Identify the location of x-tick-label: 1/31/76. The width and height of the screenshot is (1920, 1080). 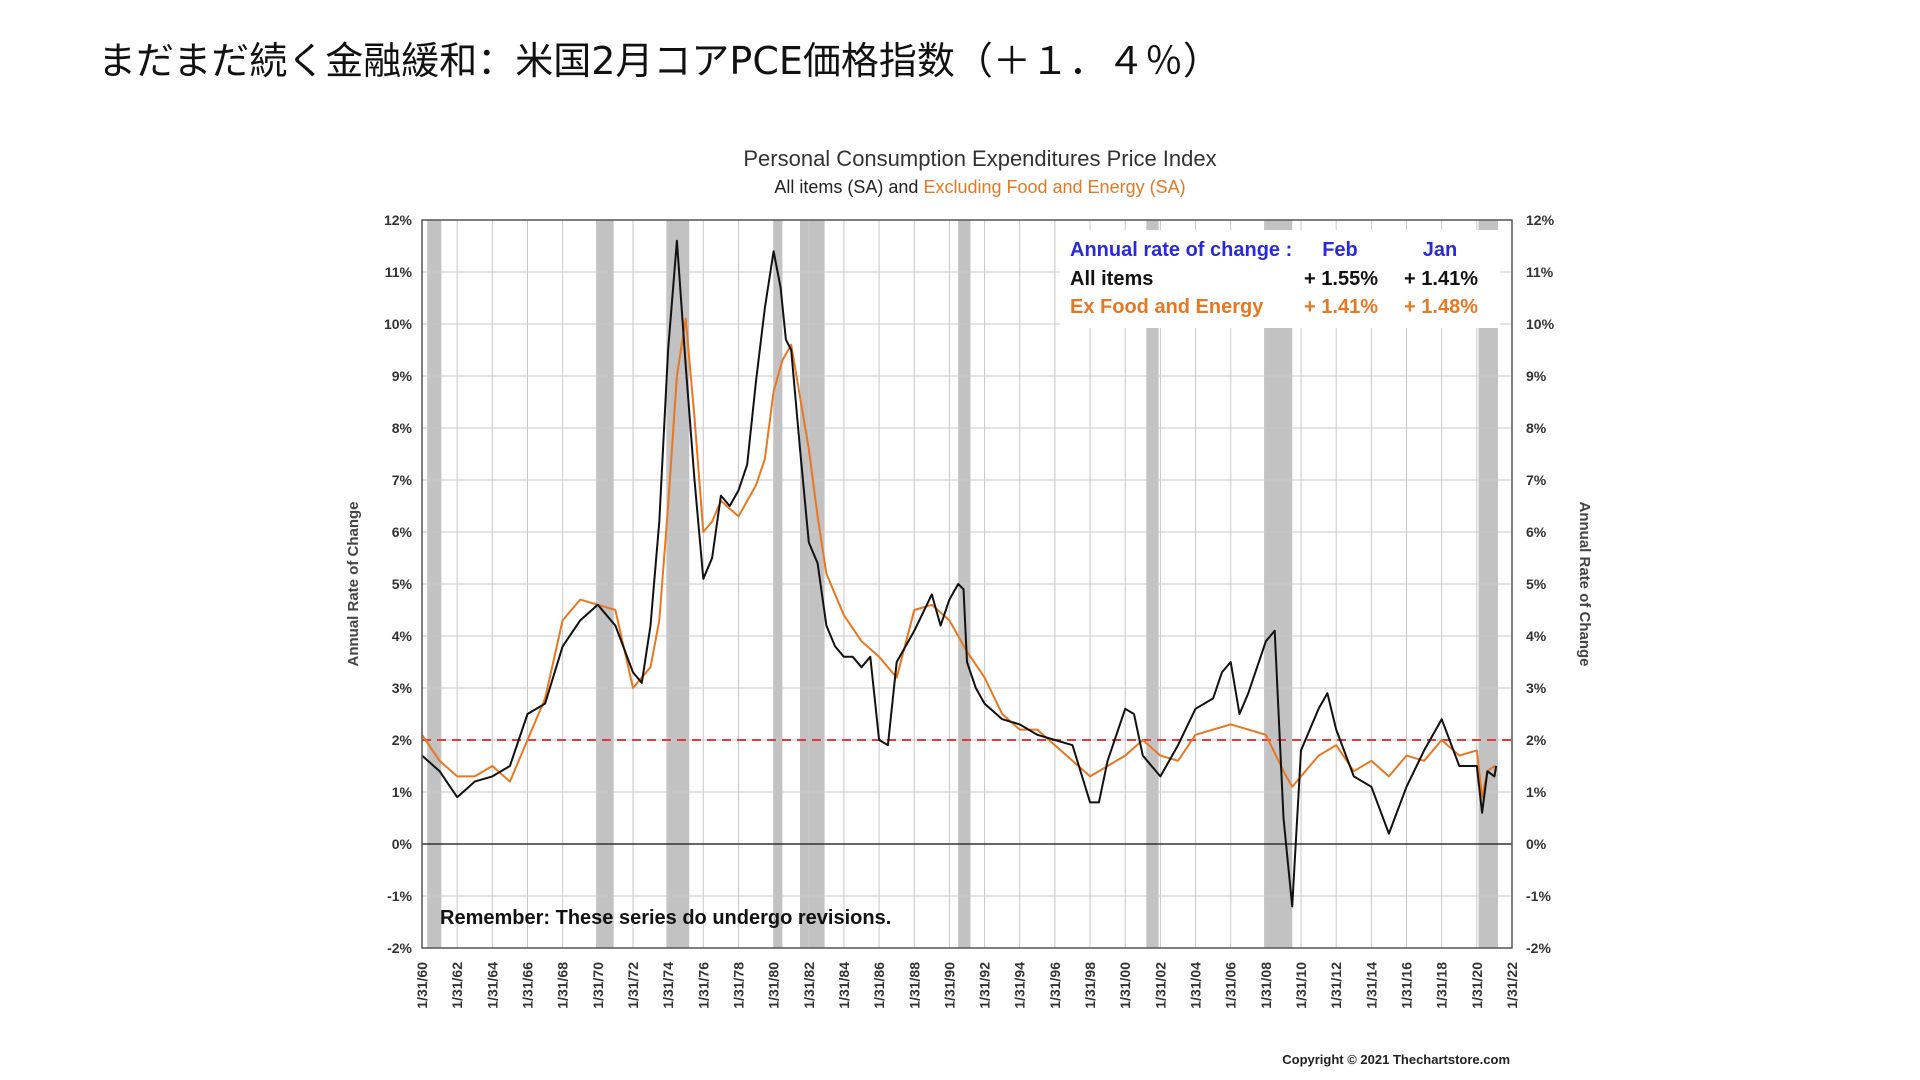
(703, 985).